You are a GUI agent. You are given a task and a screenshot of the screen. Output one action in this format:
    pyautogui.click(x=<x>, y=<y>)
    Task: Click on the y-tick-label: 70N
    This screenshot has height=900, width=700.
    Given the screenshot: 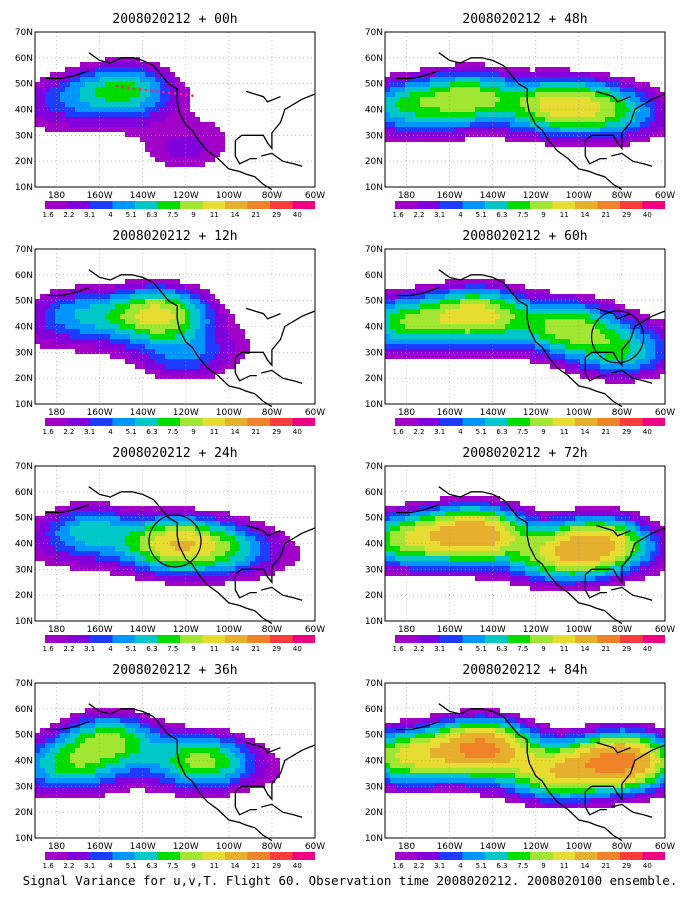 What is the action you would take?
    pyautogui.click(x=24, y=250)
    